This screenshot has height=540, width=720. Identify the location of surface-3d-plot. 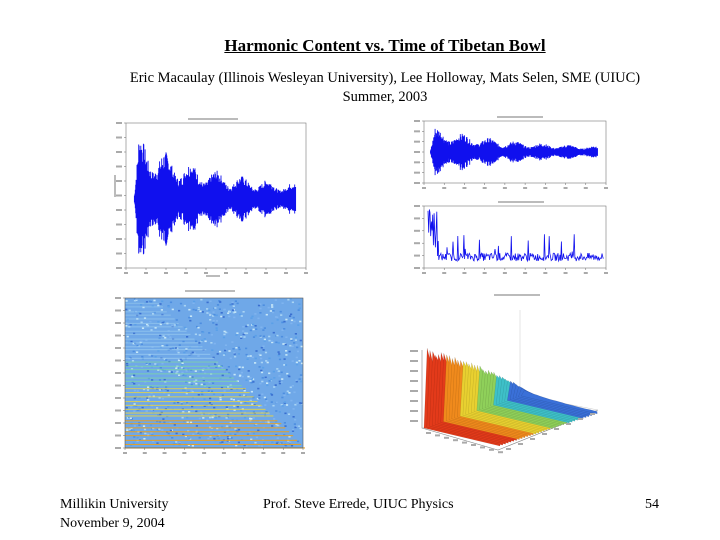
(507, 375).